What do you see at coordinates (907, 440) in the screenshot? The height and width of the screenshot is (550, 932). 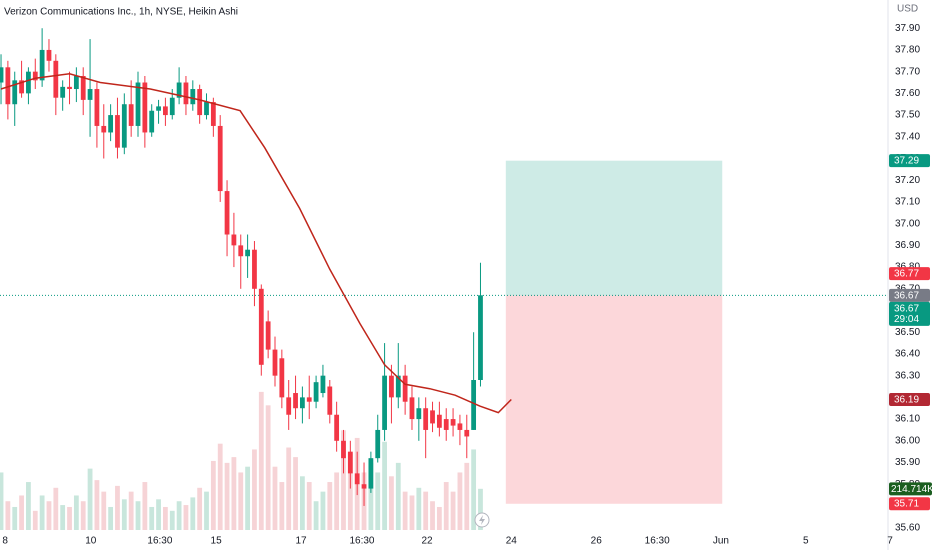 I see `y-tick-label: 36.00` at bounding box center [907, 440].